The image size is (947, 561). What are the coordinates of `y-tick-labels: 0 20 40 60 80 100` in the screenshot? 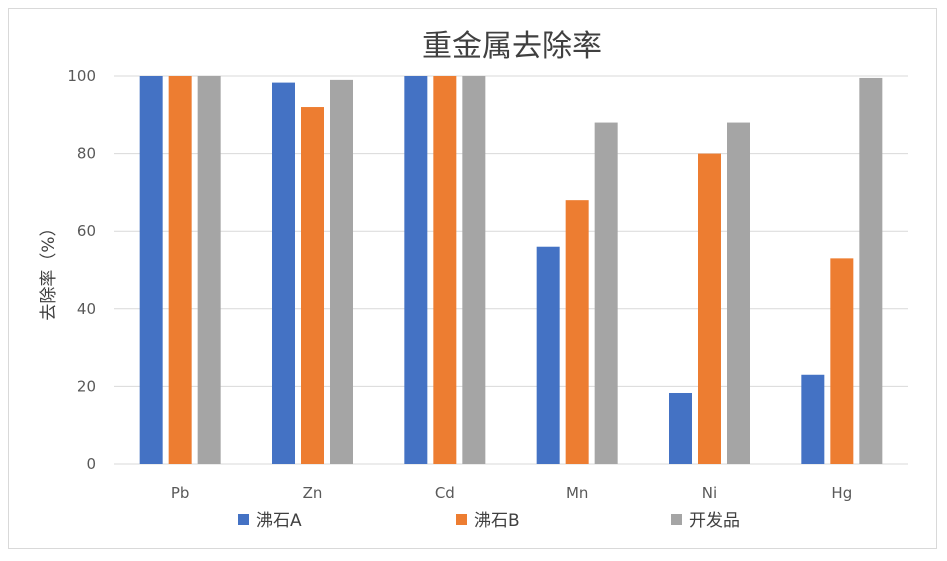 It's located at (81, 270).